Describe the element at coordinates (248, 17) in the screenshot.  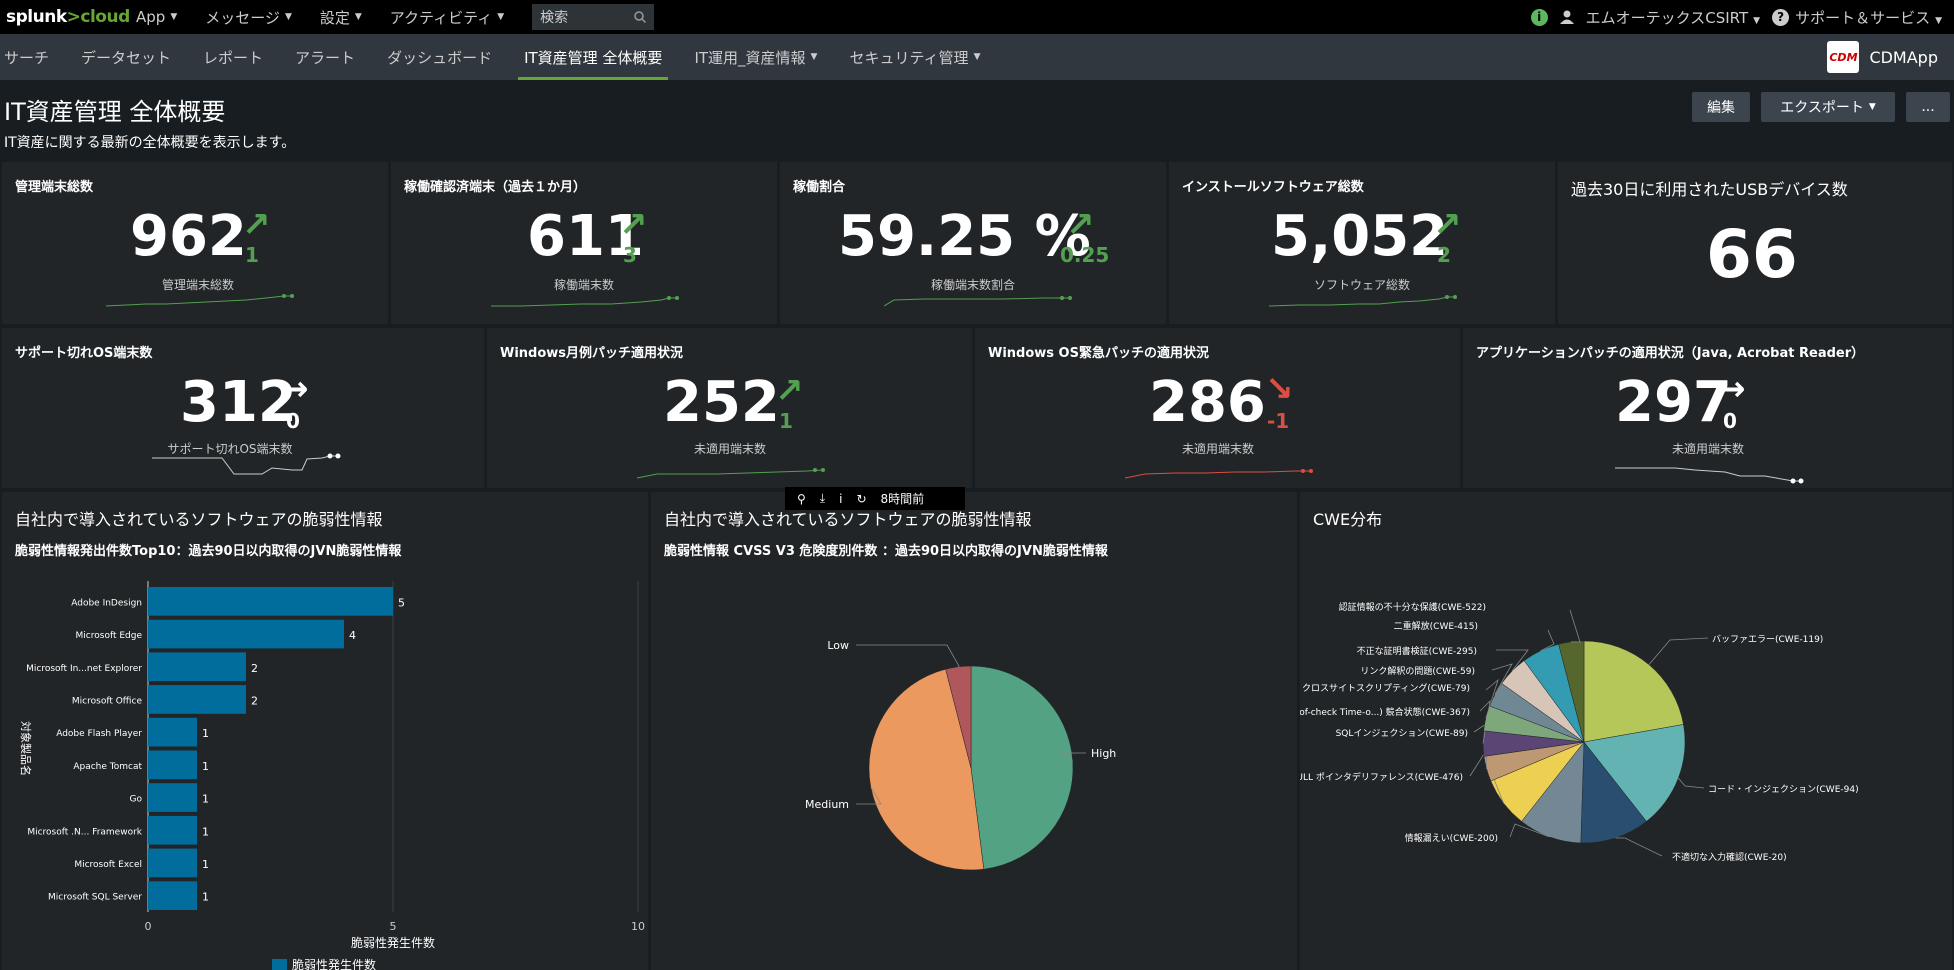
I see `menu-messages: メッセージ ▼` at that location.